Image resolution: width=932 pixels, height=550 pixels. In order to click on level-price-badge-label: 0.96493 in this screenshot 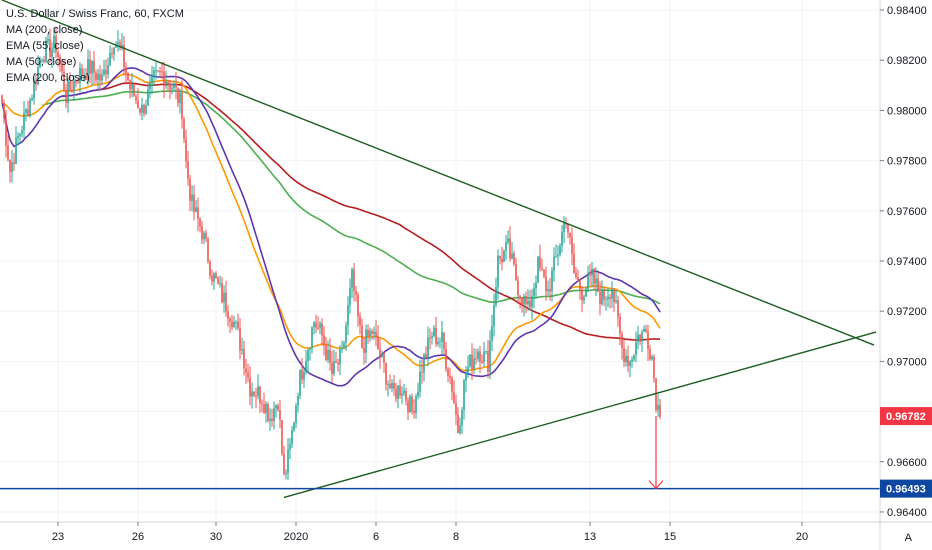, I will do `click(906, 490)`.